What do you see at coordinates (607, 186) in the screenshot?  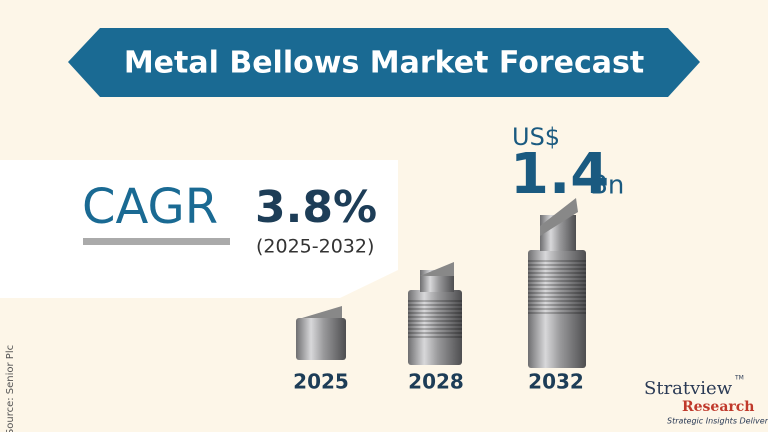 I see `market-unit: Bn` at bounding box center [607, 186].